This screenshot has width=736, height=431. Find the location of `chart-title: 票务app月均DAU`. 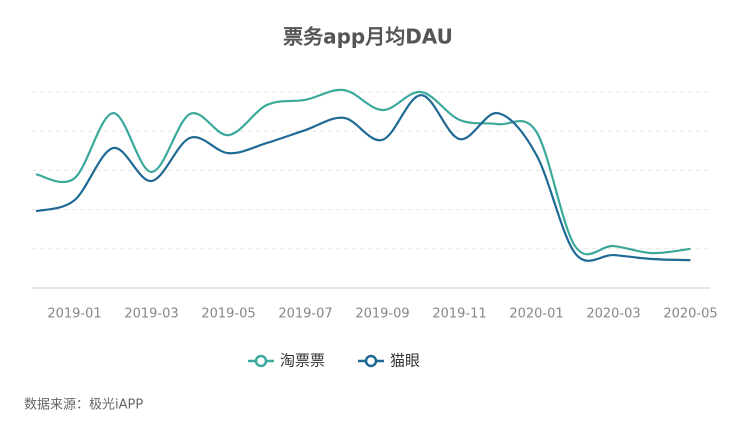

chart-title: 票务app月均DAU is located at coordinates (368, 37).